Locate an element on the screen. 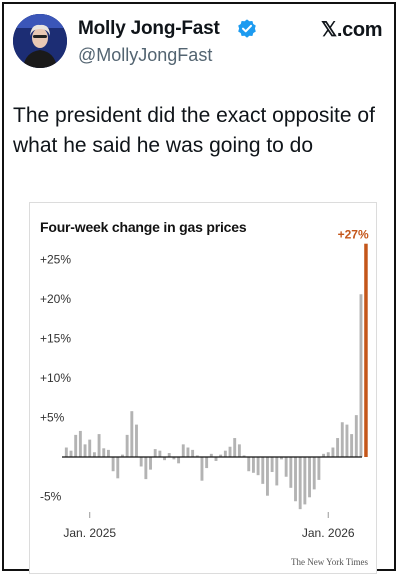  y-tick-label: +20% is located at coordinates (55, 299).